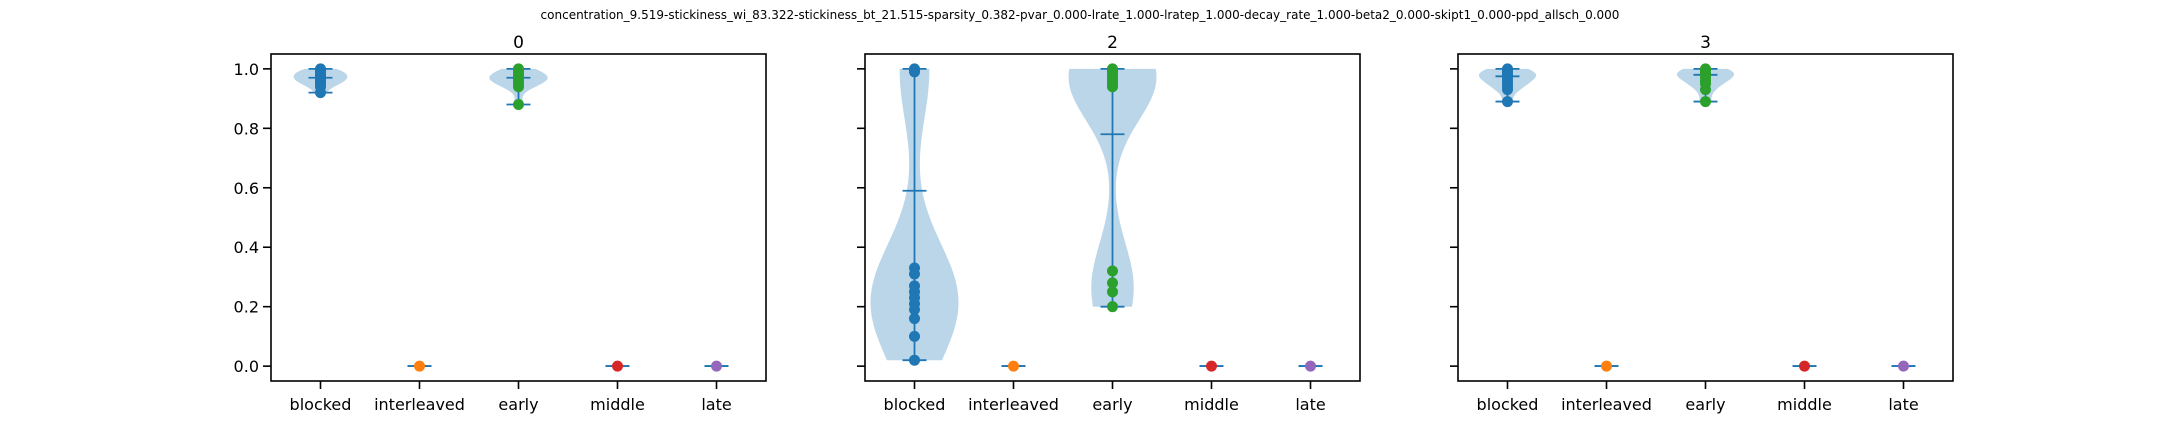 This screenshot has width=2160, height=432. Describe the element at coordinates (246, 307) in the screenshot. I see `y-tick-label: 0.2` at that location.